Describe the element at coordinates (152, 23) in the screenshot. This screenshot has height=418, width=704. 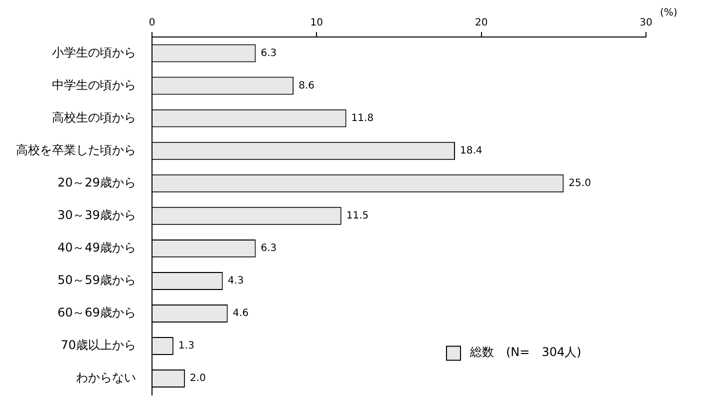
I see `x-tick-label: 0` at that location.